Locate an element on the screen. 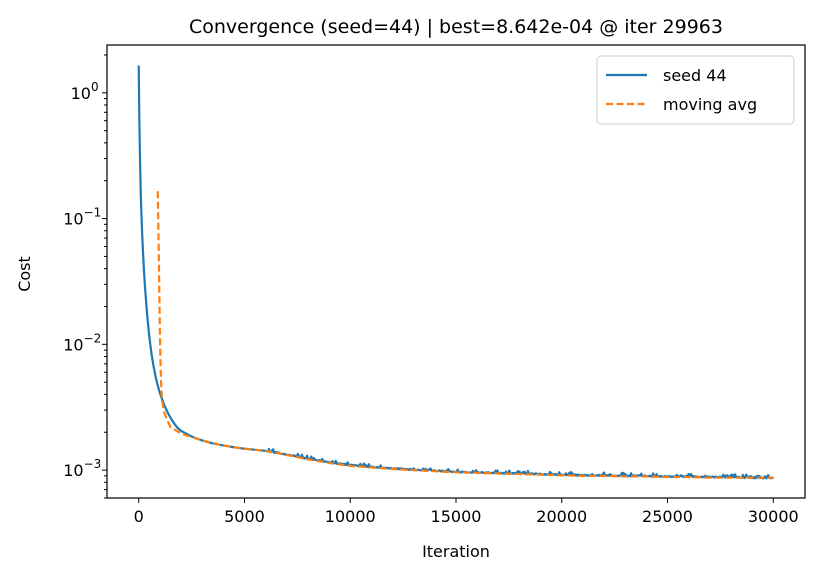 The image size is (822, 577). x-tick-label: 0 is located at coordinates (139, 516).